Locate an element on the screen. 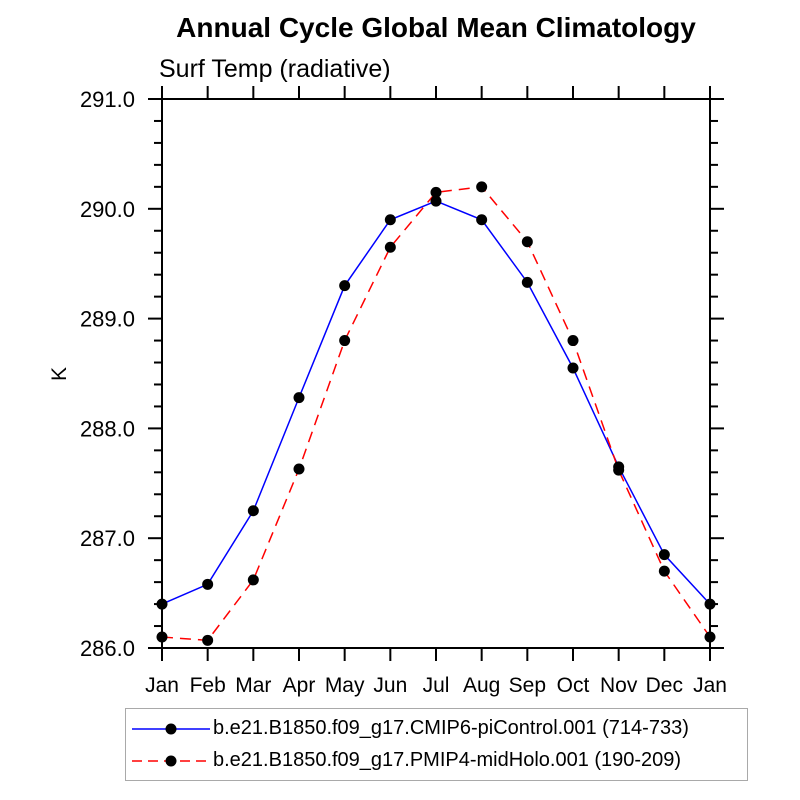  y-tick-label: 288.0 is located at coordinates (107, 428).